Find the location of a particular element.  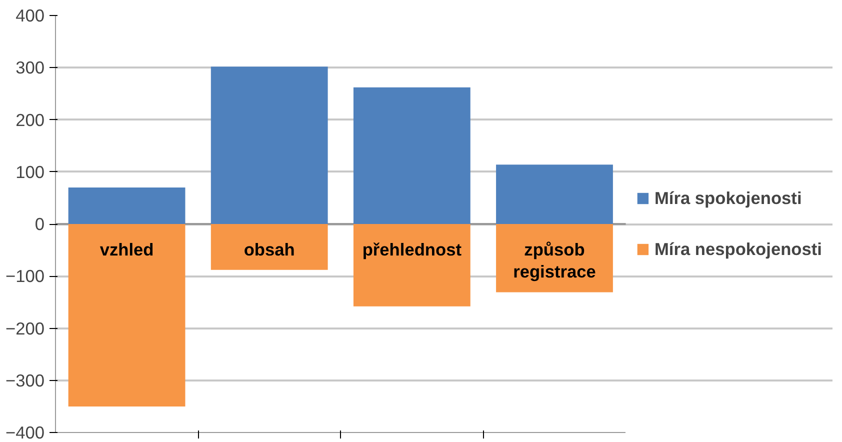

y-tick-label: −300 is located at coordinates (24, 380).